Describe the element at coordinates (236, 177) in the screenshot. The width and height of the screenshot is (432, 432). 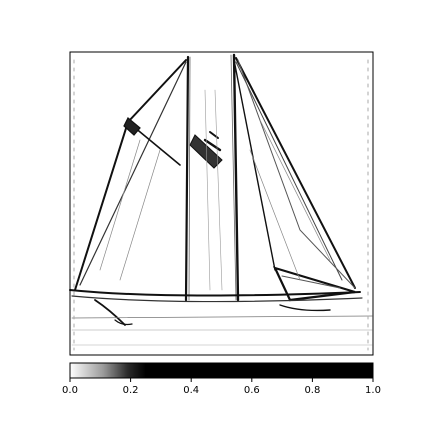
I see `mast-right` at that location.